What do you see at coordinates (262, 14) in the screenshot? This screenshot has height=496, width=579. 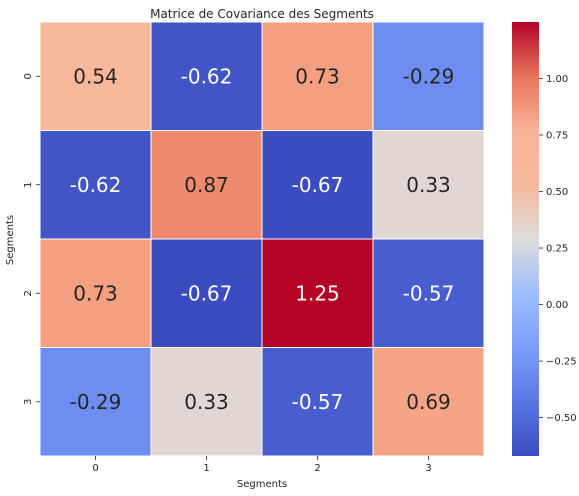 I see `chart-title: Matrice de Covariance des Segments` at bounding box center [262, 14].